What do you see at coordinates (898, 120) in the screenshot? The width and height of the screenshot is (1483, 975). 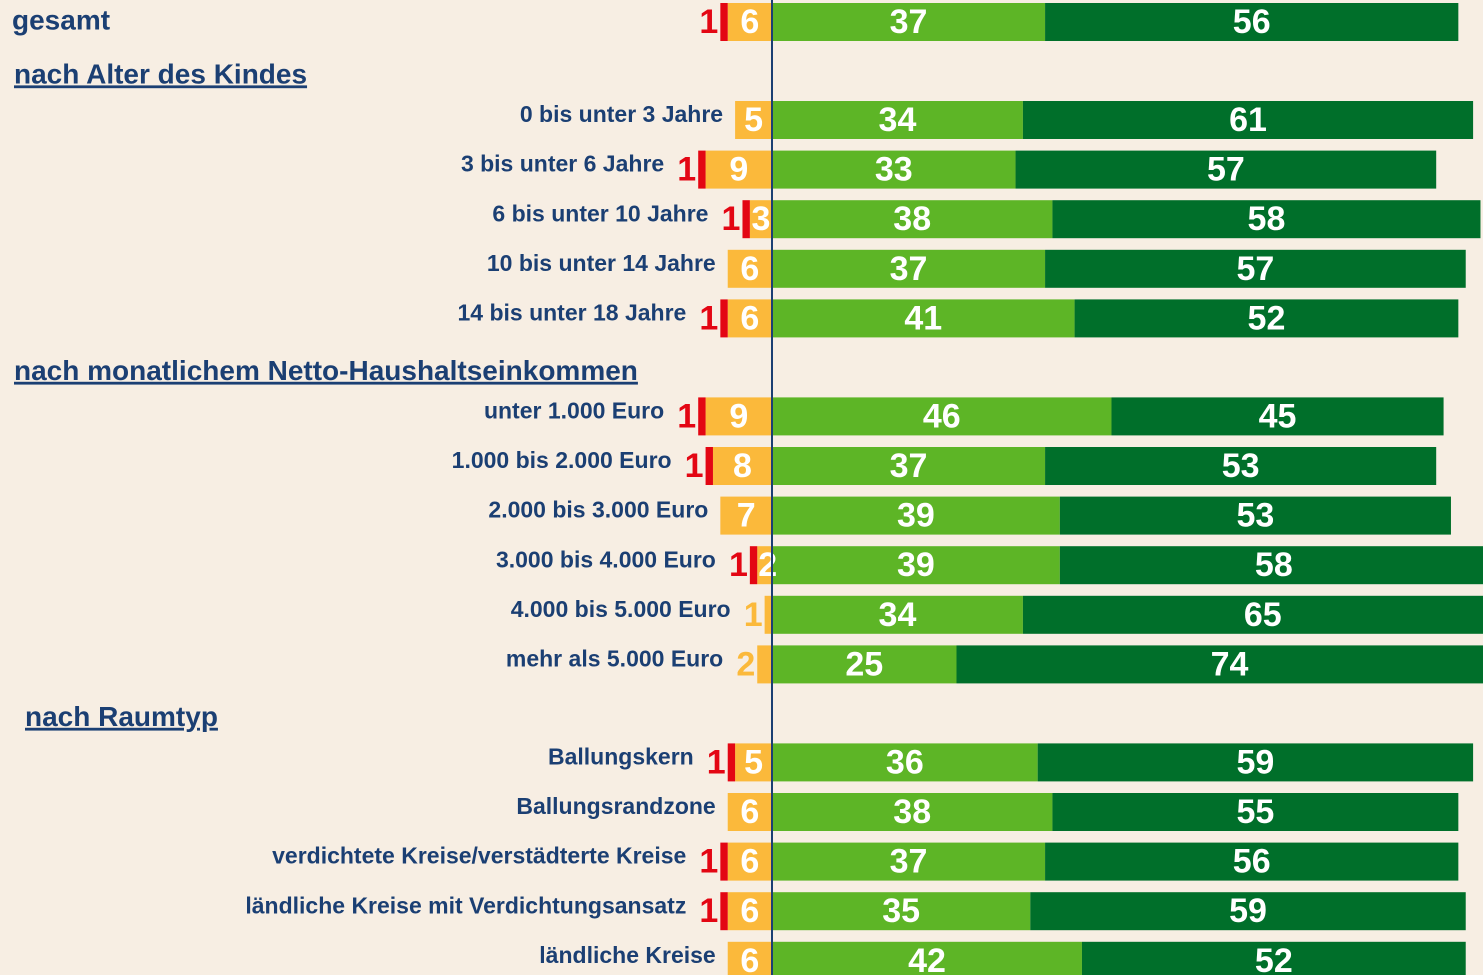 I see `value-label: 34` at bounding box center [898, 120].